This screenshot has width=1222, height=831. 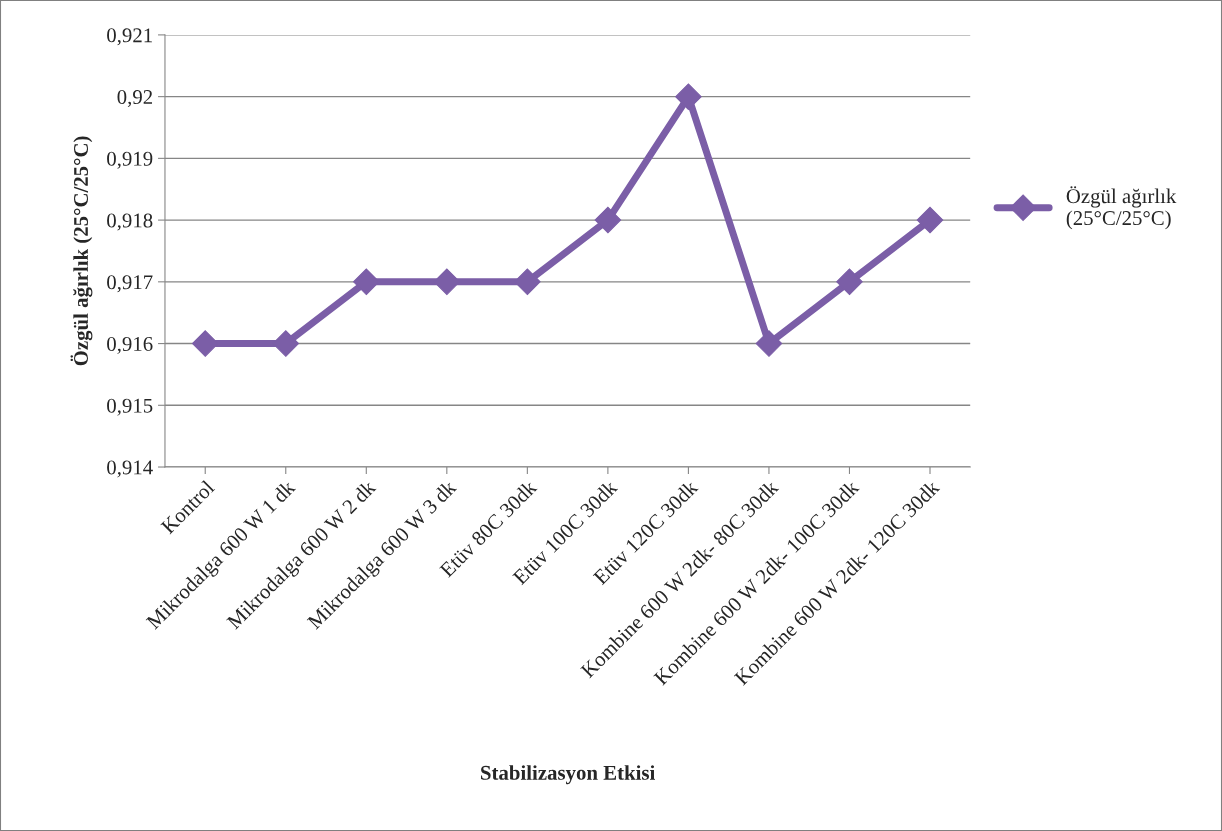 What do you see at coordinates (130, 345) in the screenshot?
I see `y-tick-label: 0,916` at bounding box center [130, 345].